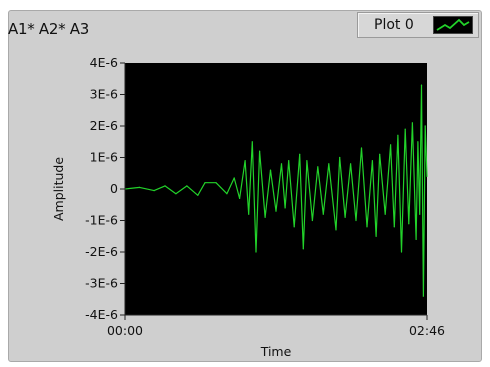  What do you see at coordinates (114, 188) in the screenshot?
I see `y-tick-label: 0` at bounding box center [114, 188].